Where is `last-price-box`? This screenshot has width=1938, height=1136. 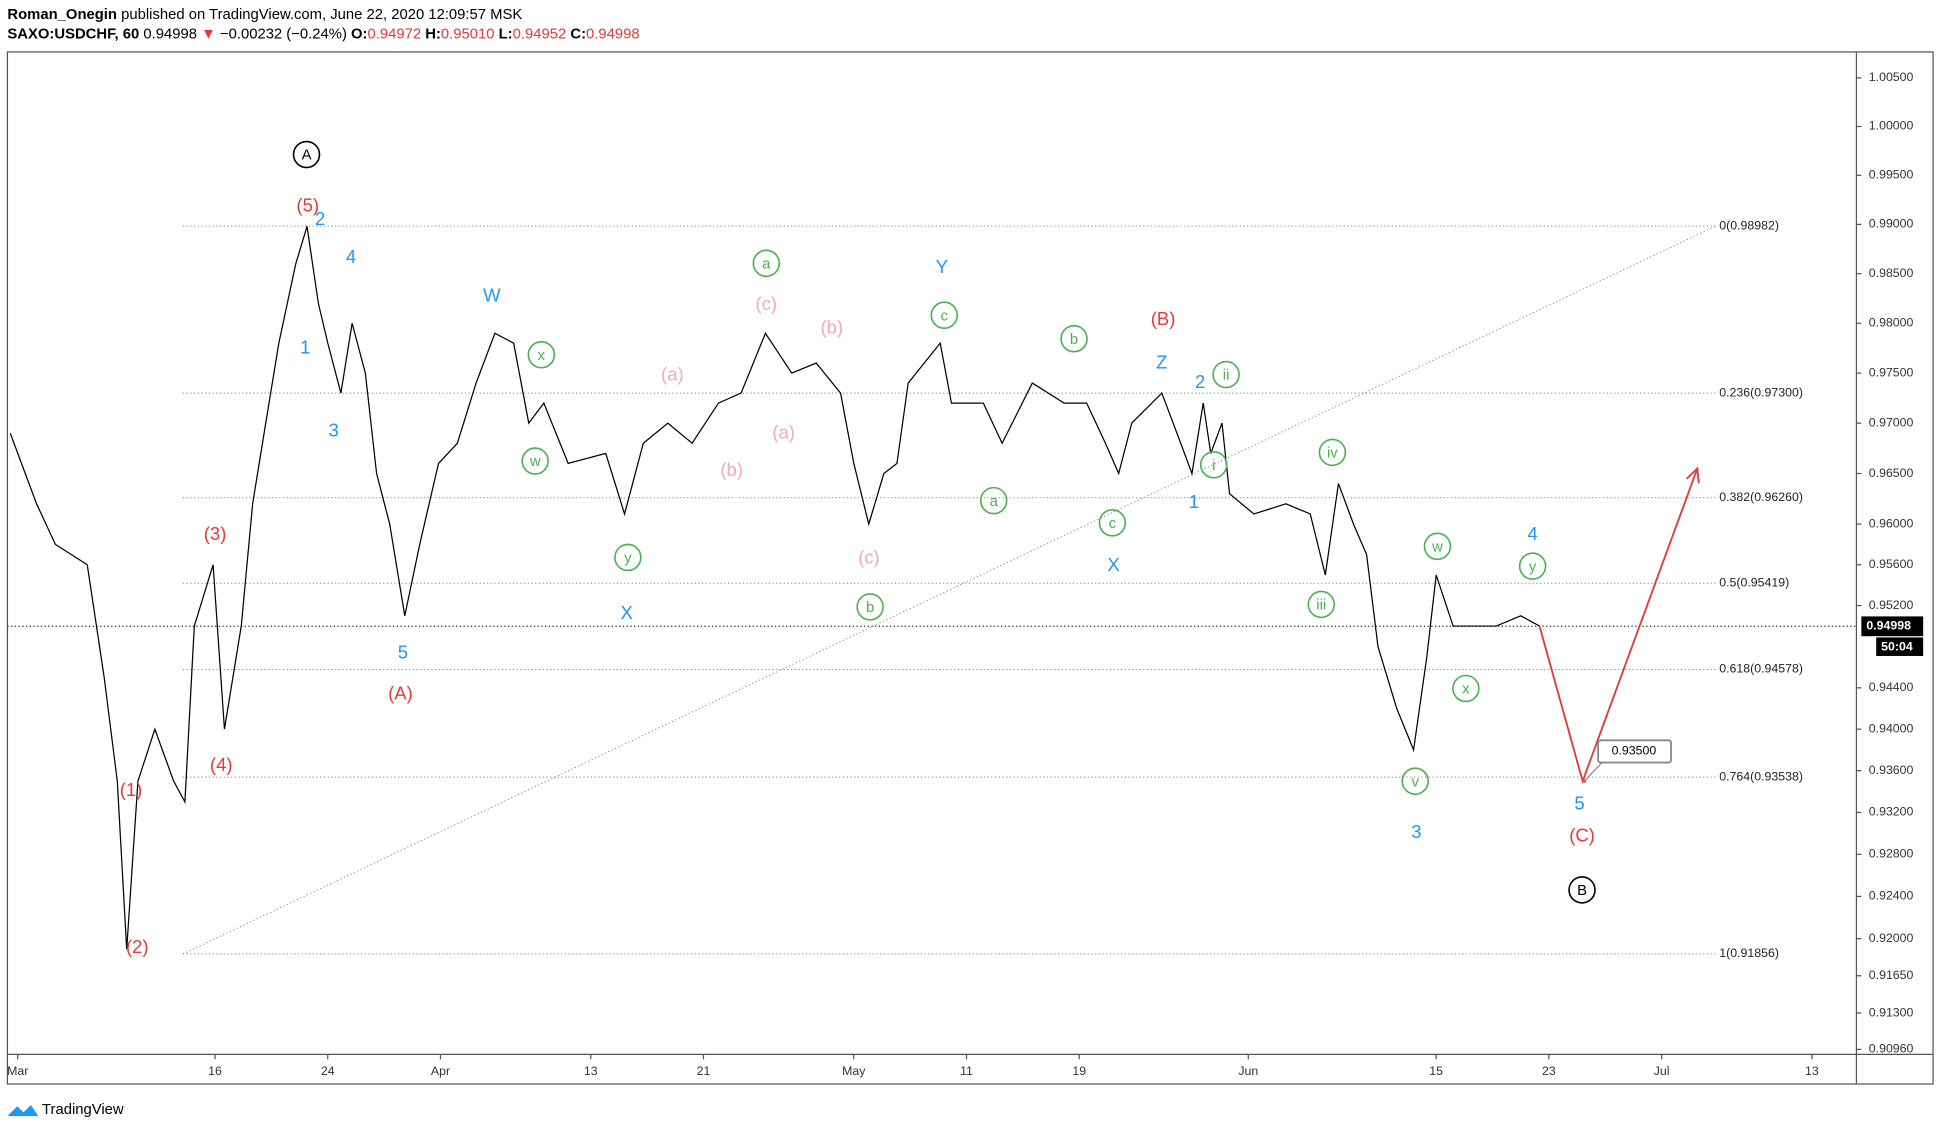 last-price-box is located at coordinates (1892, 626).